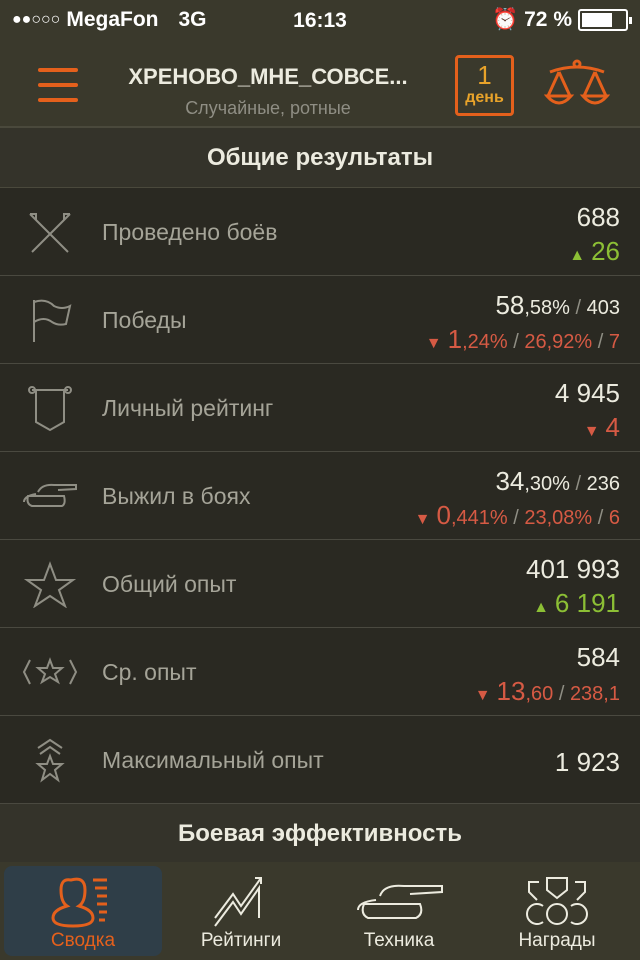 The width and height of the screenshot is (640, 960). Describe the element at coordinates (36, 19) in the screenshot. I see `signal-indicator: ●●○○○` at that location.